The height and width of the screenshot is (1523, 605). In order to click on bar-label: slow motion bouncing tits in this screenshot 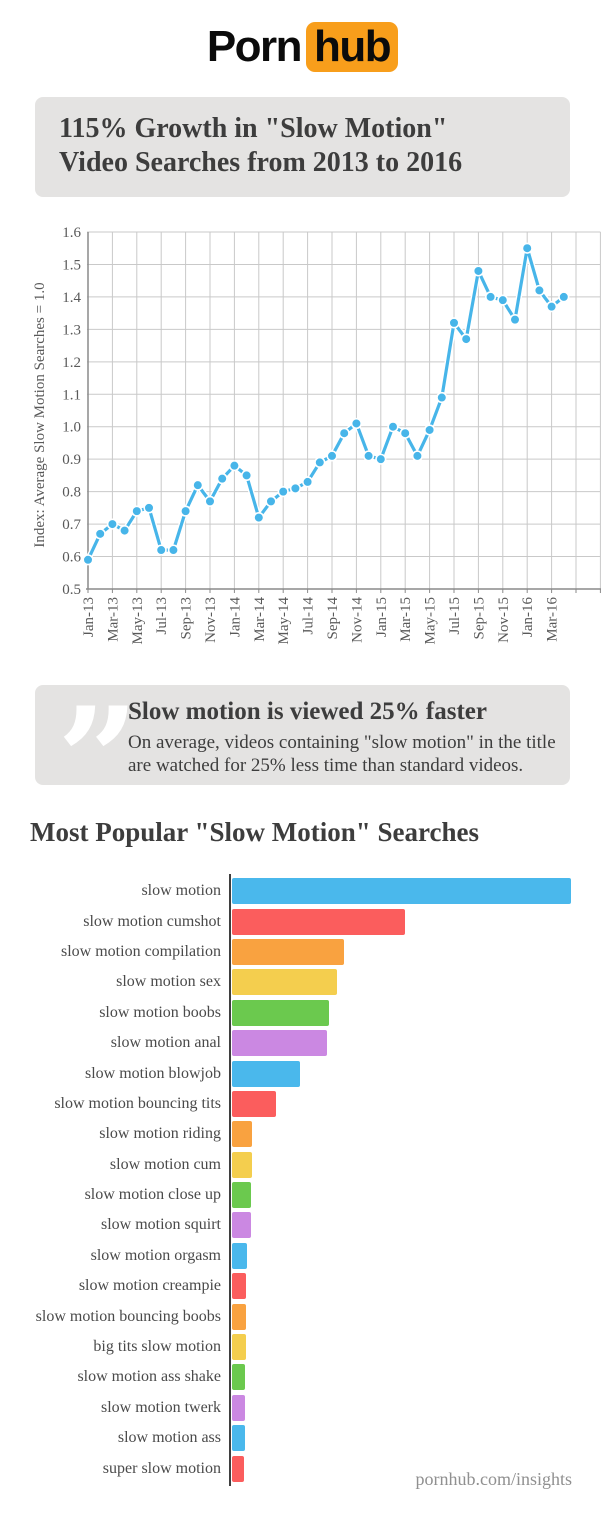, I will do `click(137, 1103)`.